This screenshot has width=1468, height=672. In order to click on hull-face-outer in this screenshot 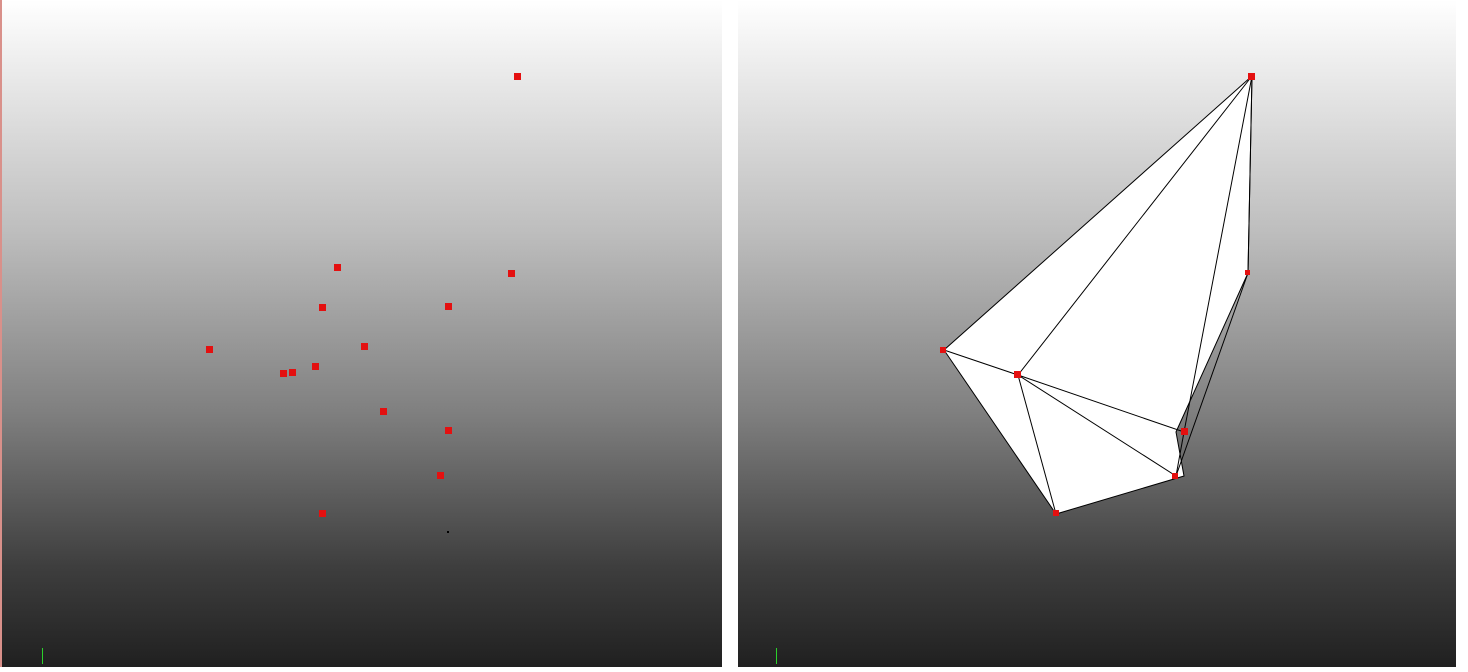, I will do `click(1098, 294)`.